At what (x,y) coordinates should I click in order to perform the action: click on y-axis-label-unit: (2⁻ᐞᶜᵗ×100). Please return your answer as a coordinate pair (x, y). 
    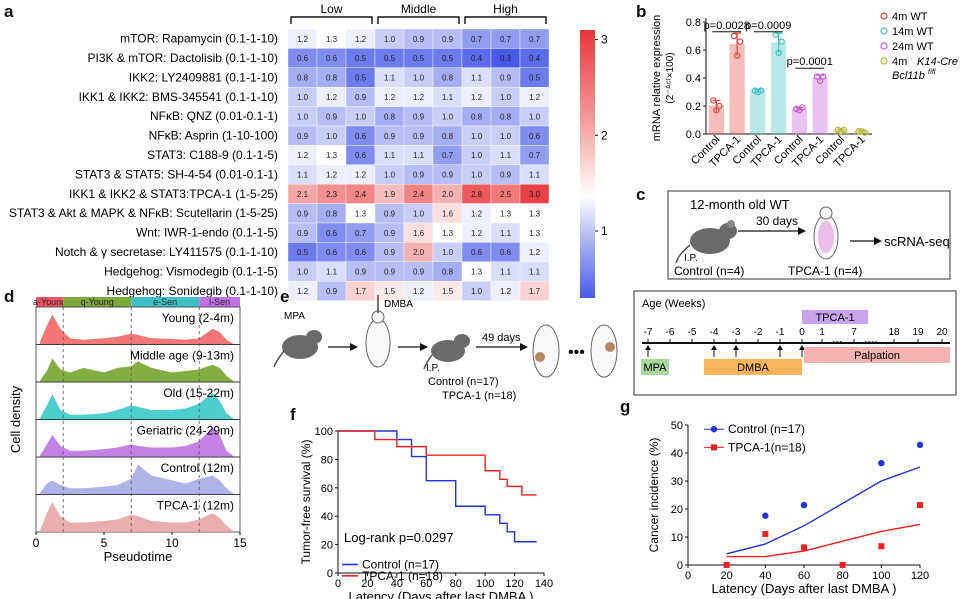
    Looking at the image, I should click on (670, 77).